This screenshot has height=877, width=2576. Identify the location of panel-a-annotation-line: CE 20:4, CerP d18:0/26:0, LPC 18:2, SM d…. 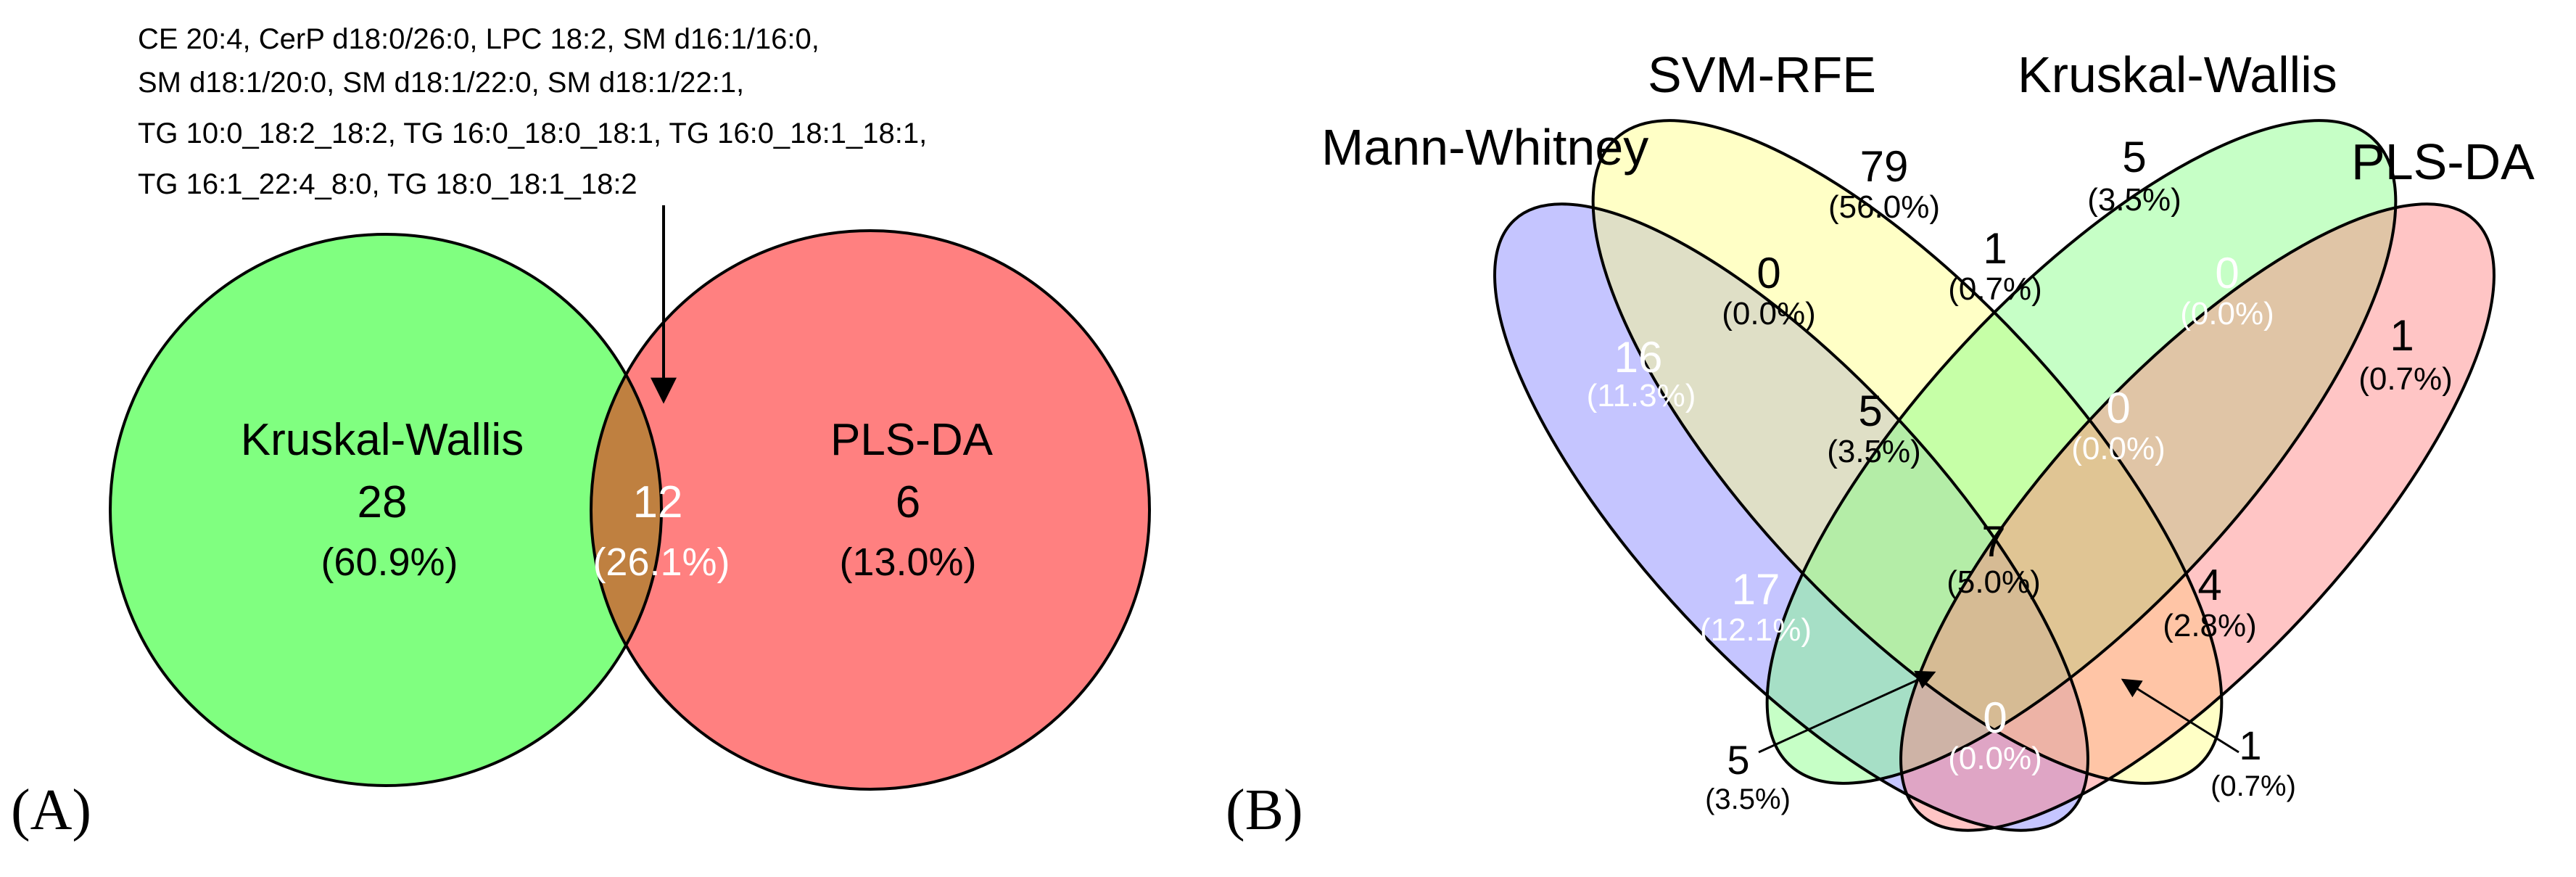
(479, 39).